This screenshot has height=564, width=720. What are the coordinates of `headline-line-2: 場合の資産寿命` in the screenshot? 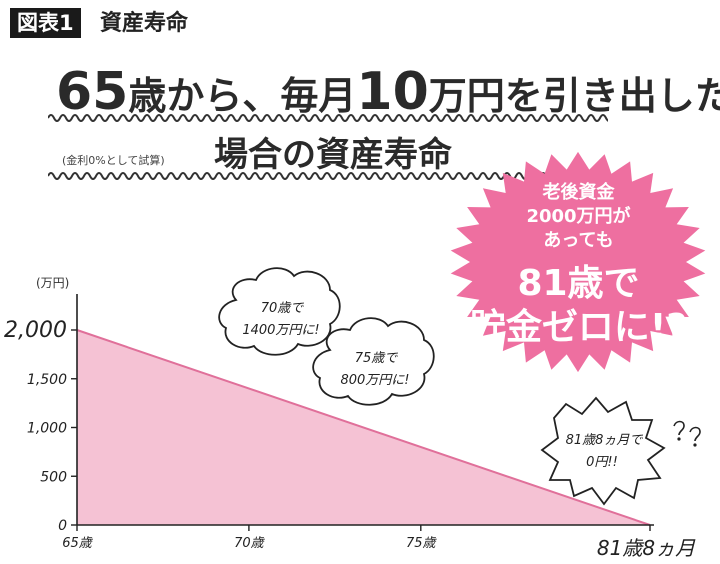 It's located at (333, 155).